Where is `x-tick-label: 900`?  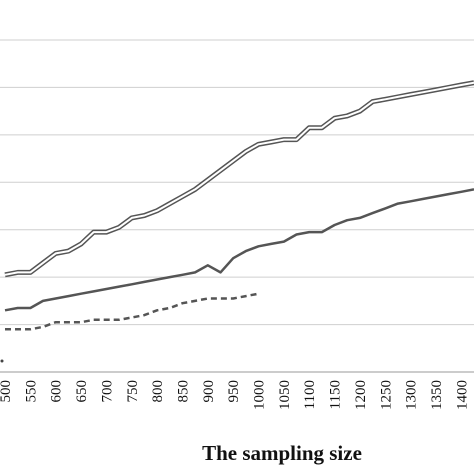 x-tick-label: 900 is located at coordinates (209, 391).